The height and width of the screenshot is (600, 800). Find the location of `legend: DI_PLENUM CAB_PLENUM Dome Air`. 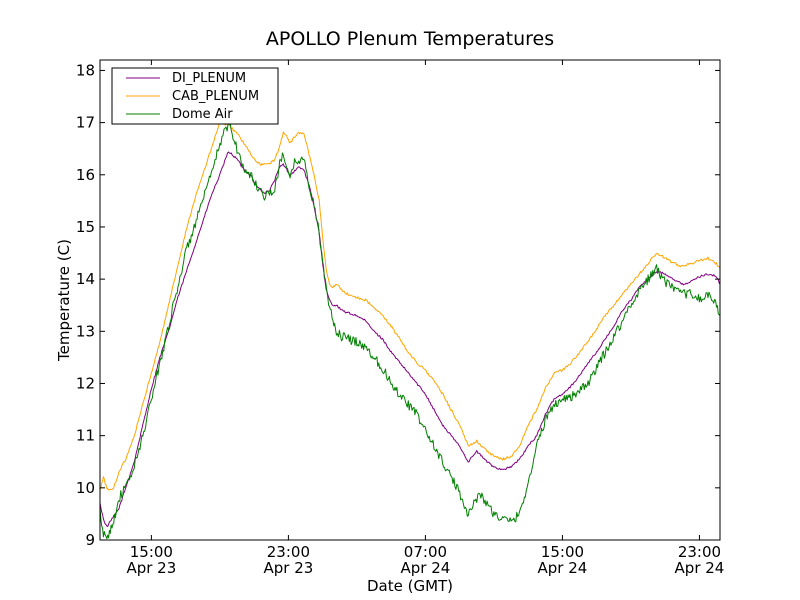

legend: DI_PLENUM CAB_PLENUM Dome Air is located at coordinates (195, 96).